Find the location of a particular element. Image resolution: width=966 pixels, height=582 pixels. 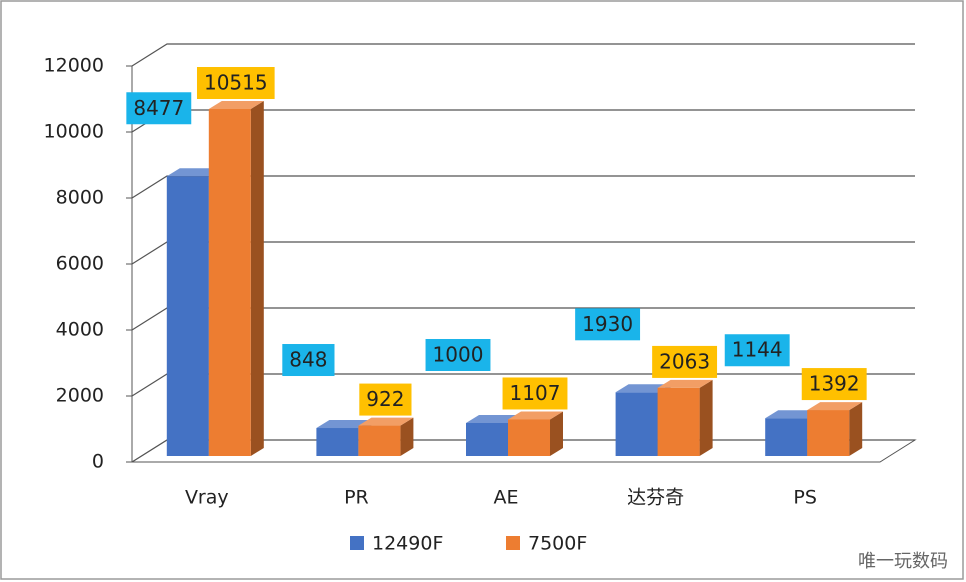

data-label: 2063 is located at coordinates (685, 361).